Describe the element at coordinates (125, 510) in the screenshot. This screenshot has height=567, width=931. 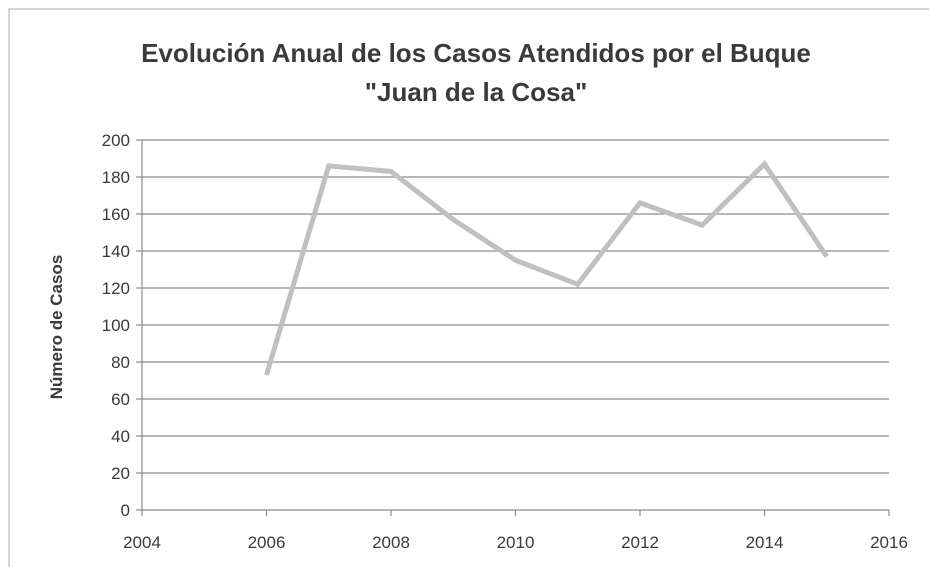
I see `y-tick-label-0: 0` at that location.